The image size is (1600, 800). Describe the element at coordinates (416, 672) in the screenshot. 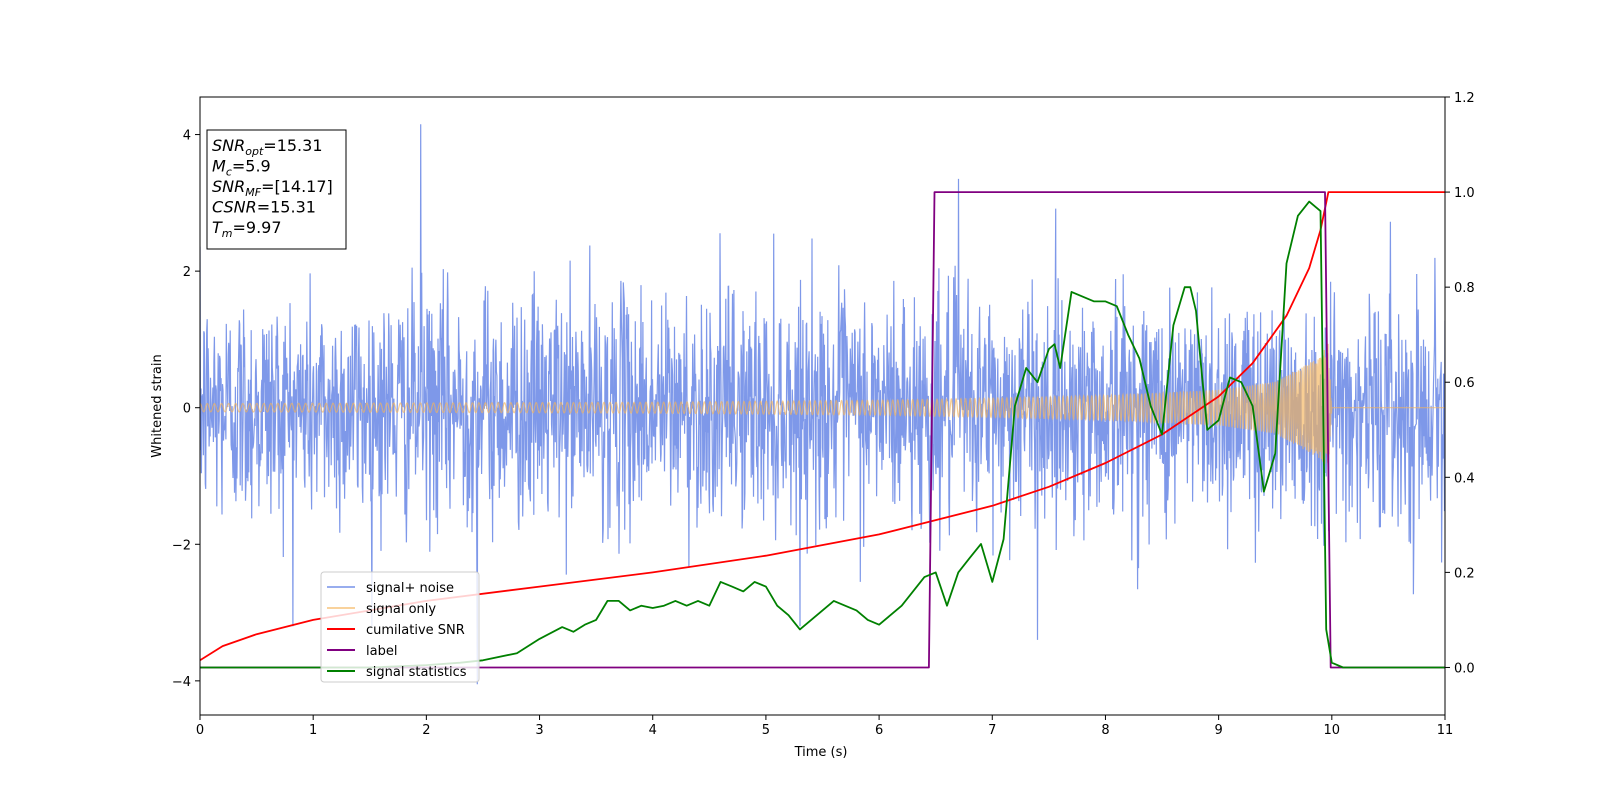

I see `legend-label: signal statistics` at that location.